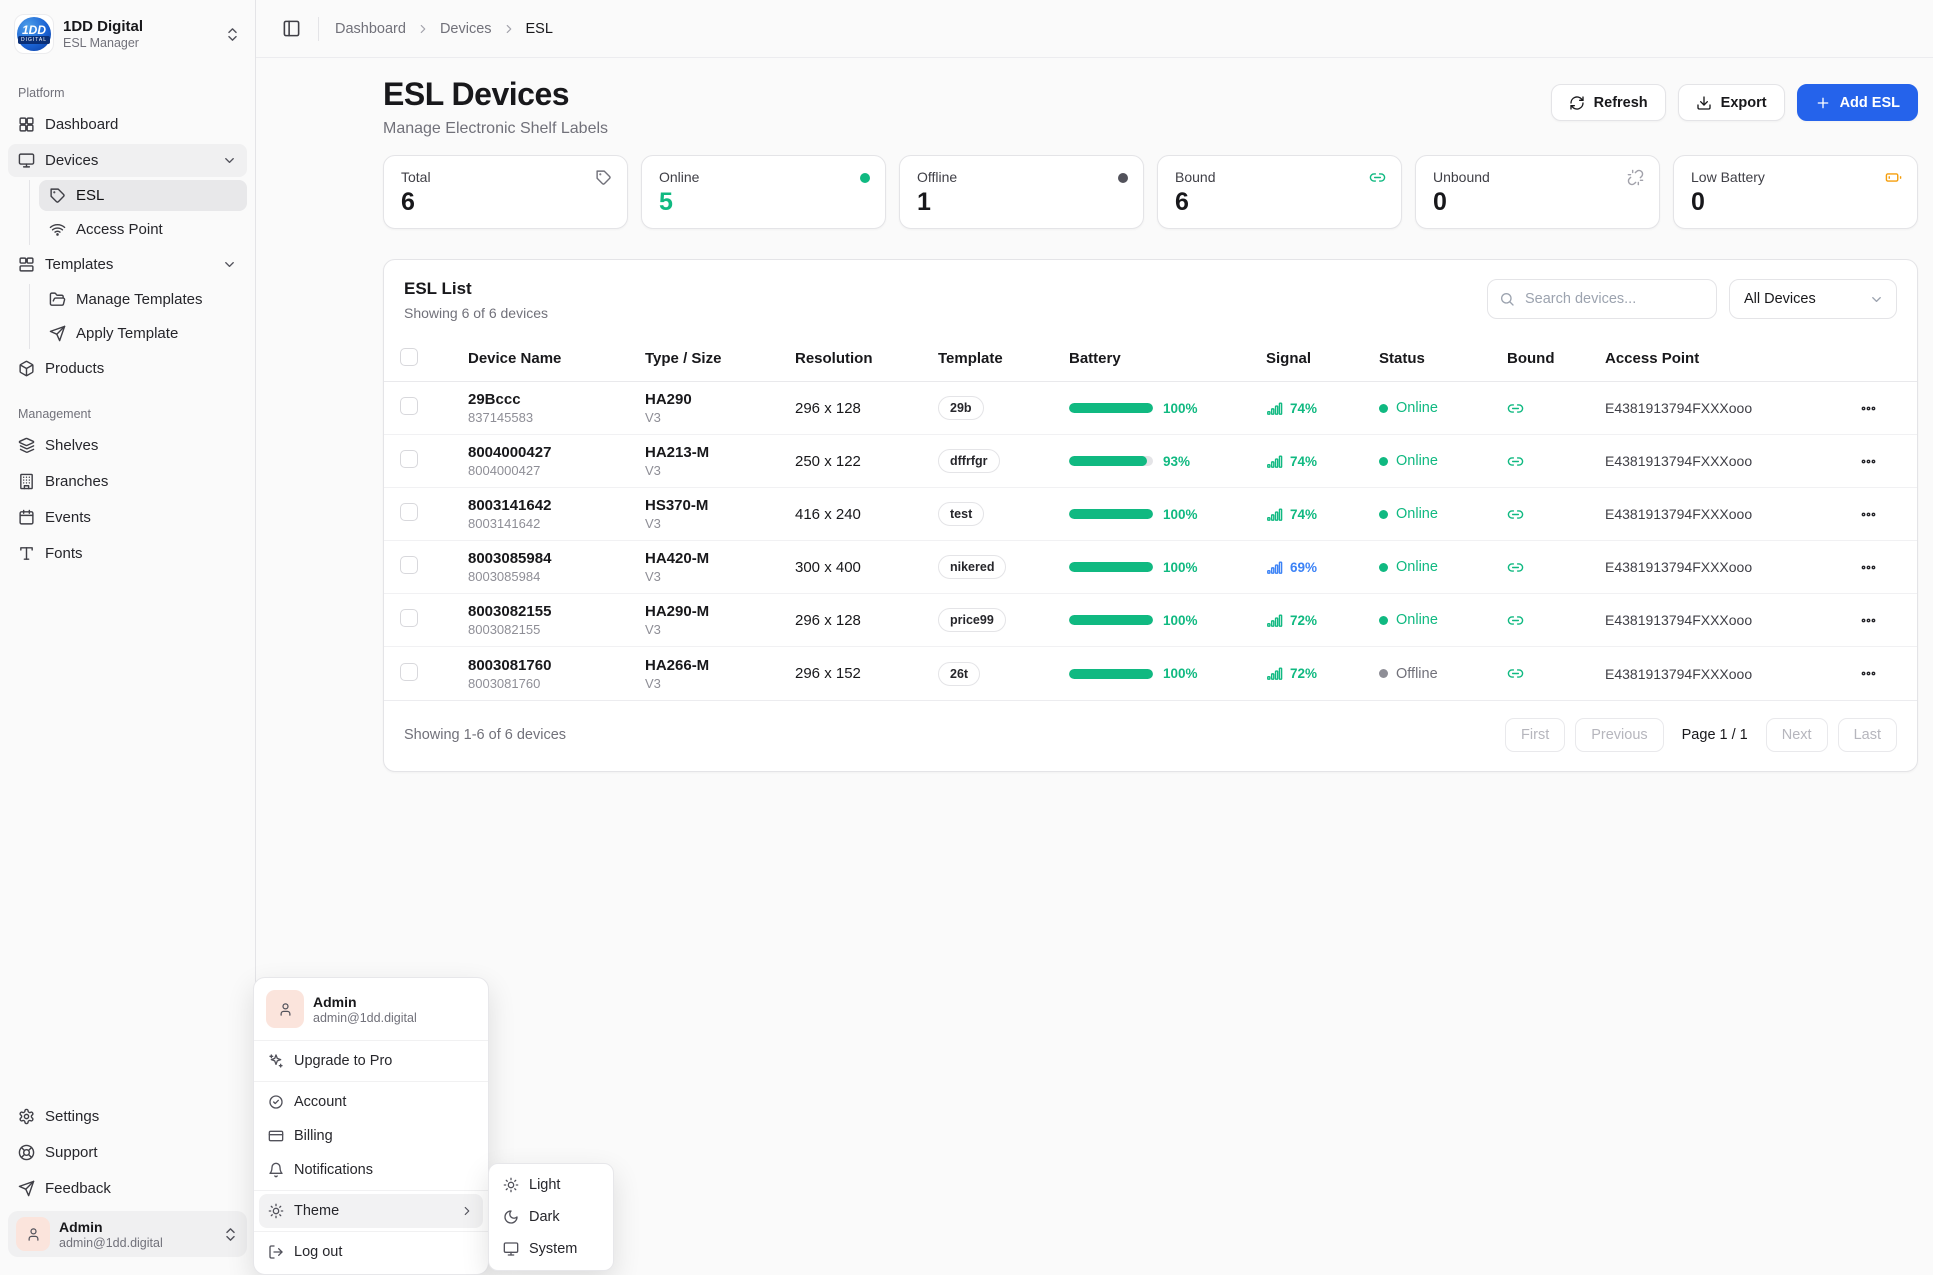 The image size is (1933, 1275). I want to click on online-dot-icon, so click(865, 176).